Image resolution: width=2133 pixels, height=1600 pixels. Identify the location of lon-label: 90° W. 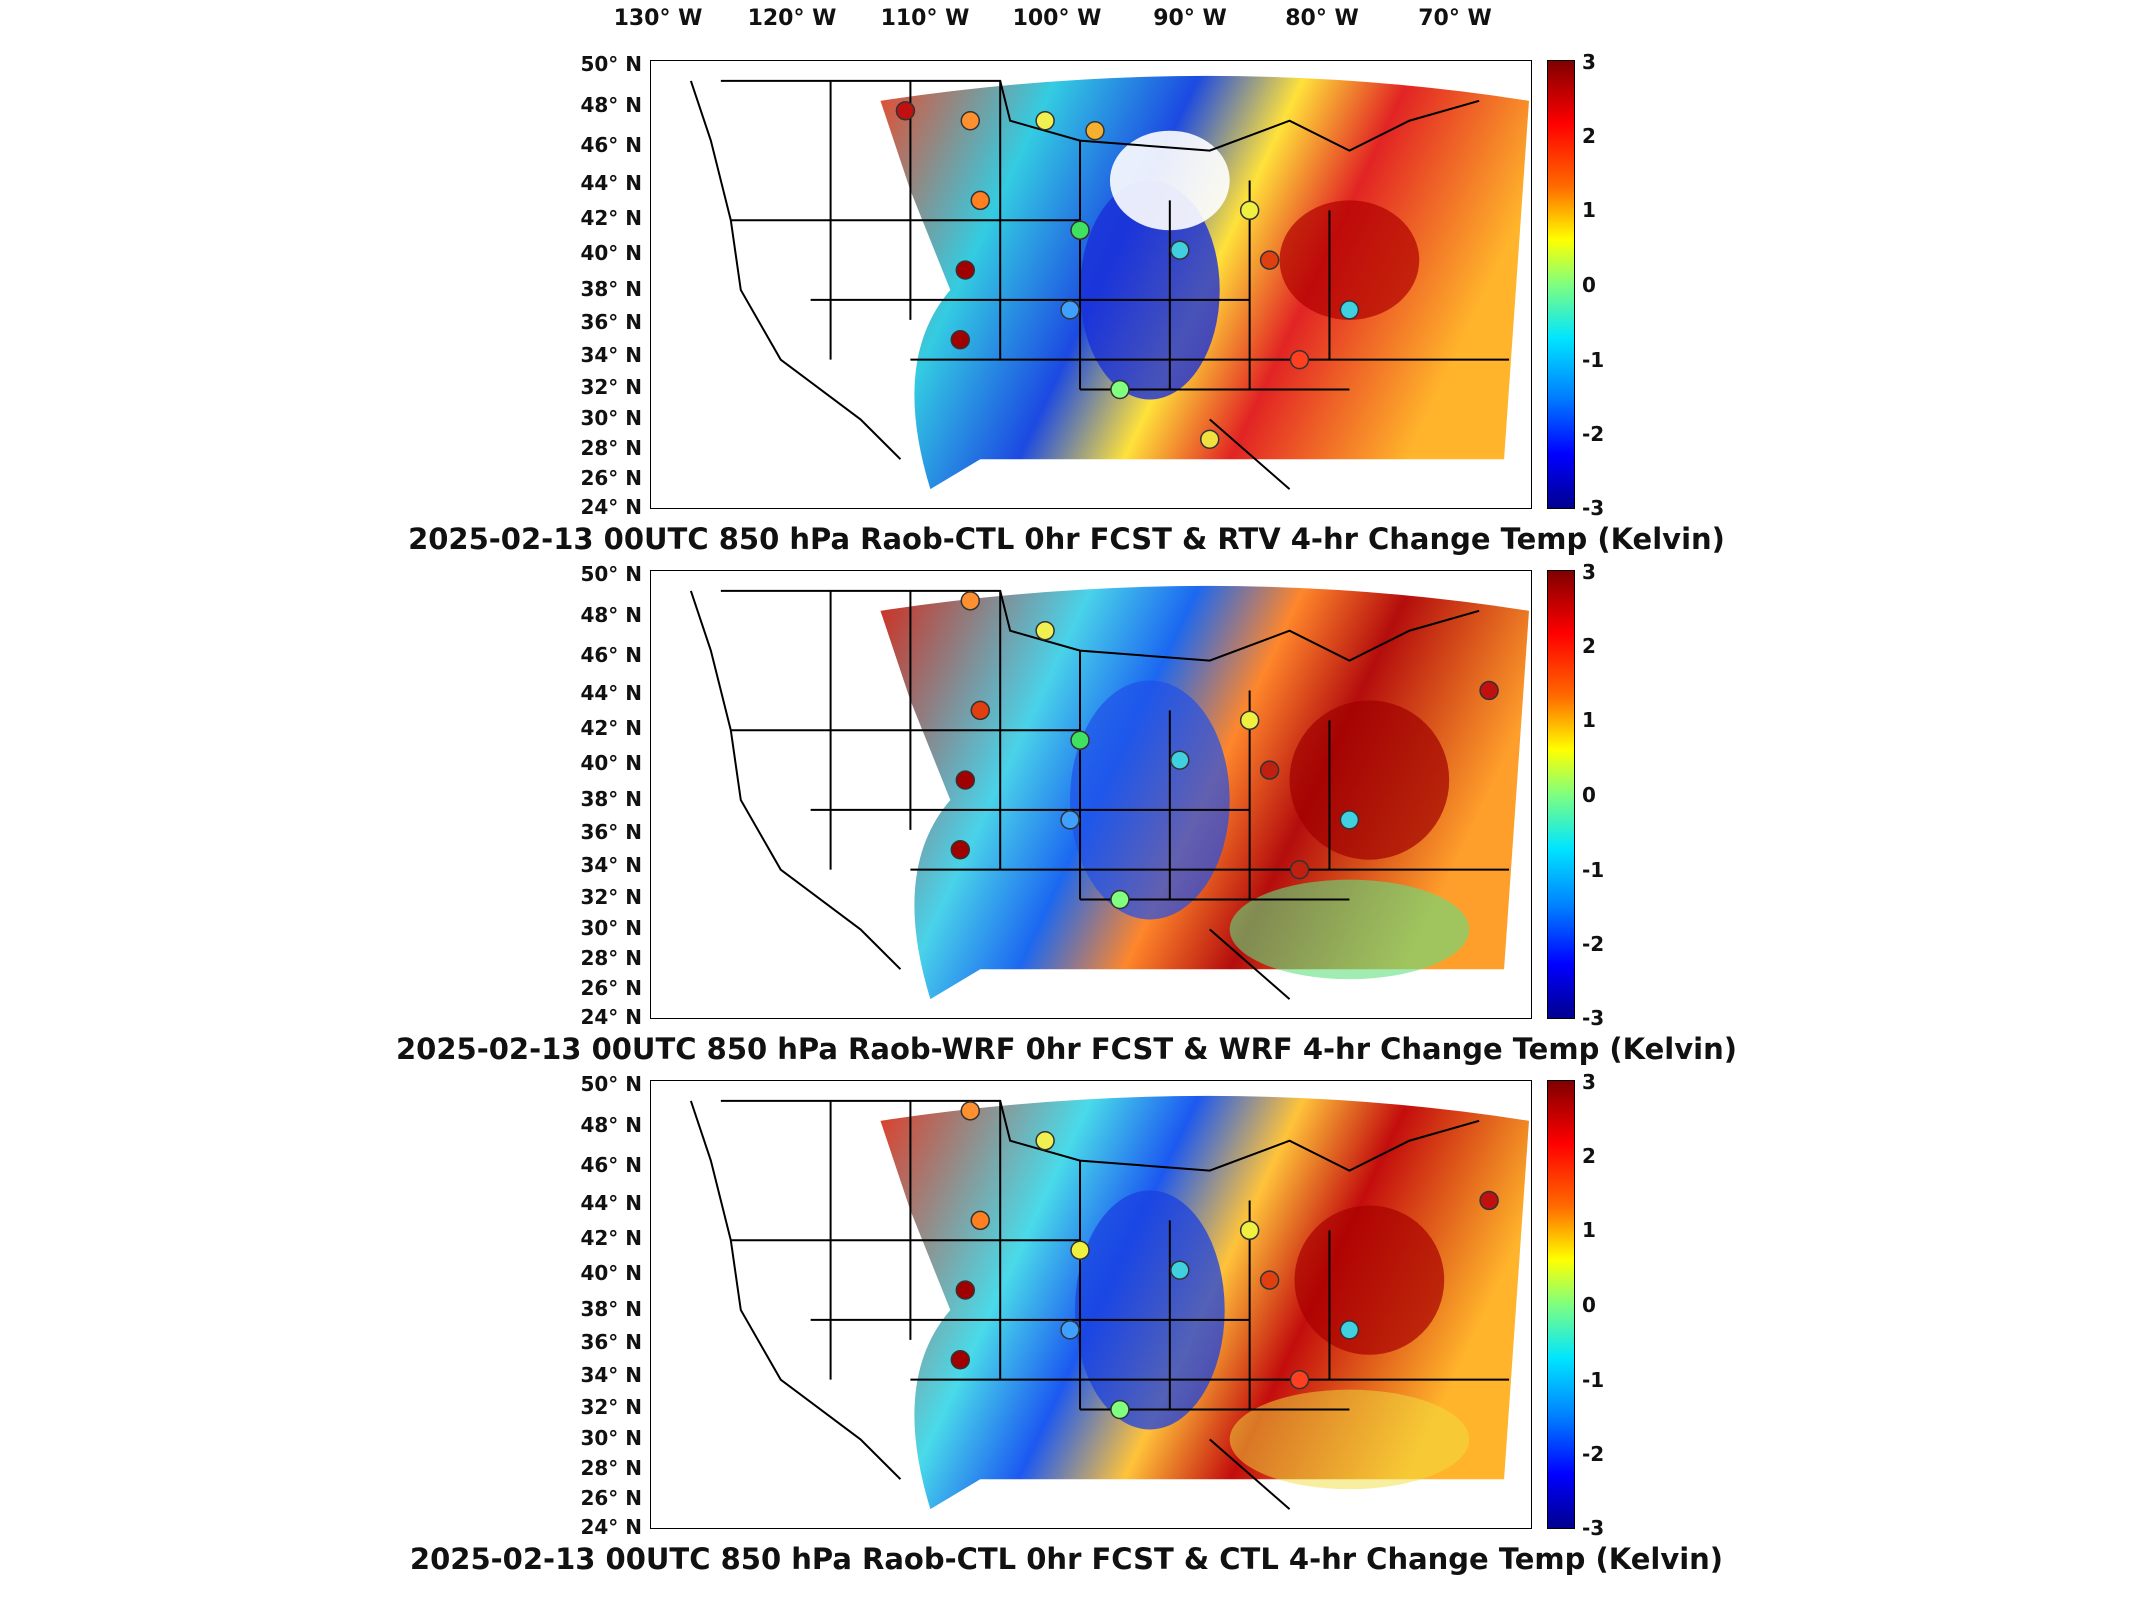
(1190, 18).